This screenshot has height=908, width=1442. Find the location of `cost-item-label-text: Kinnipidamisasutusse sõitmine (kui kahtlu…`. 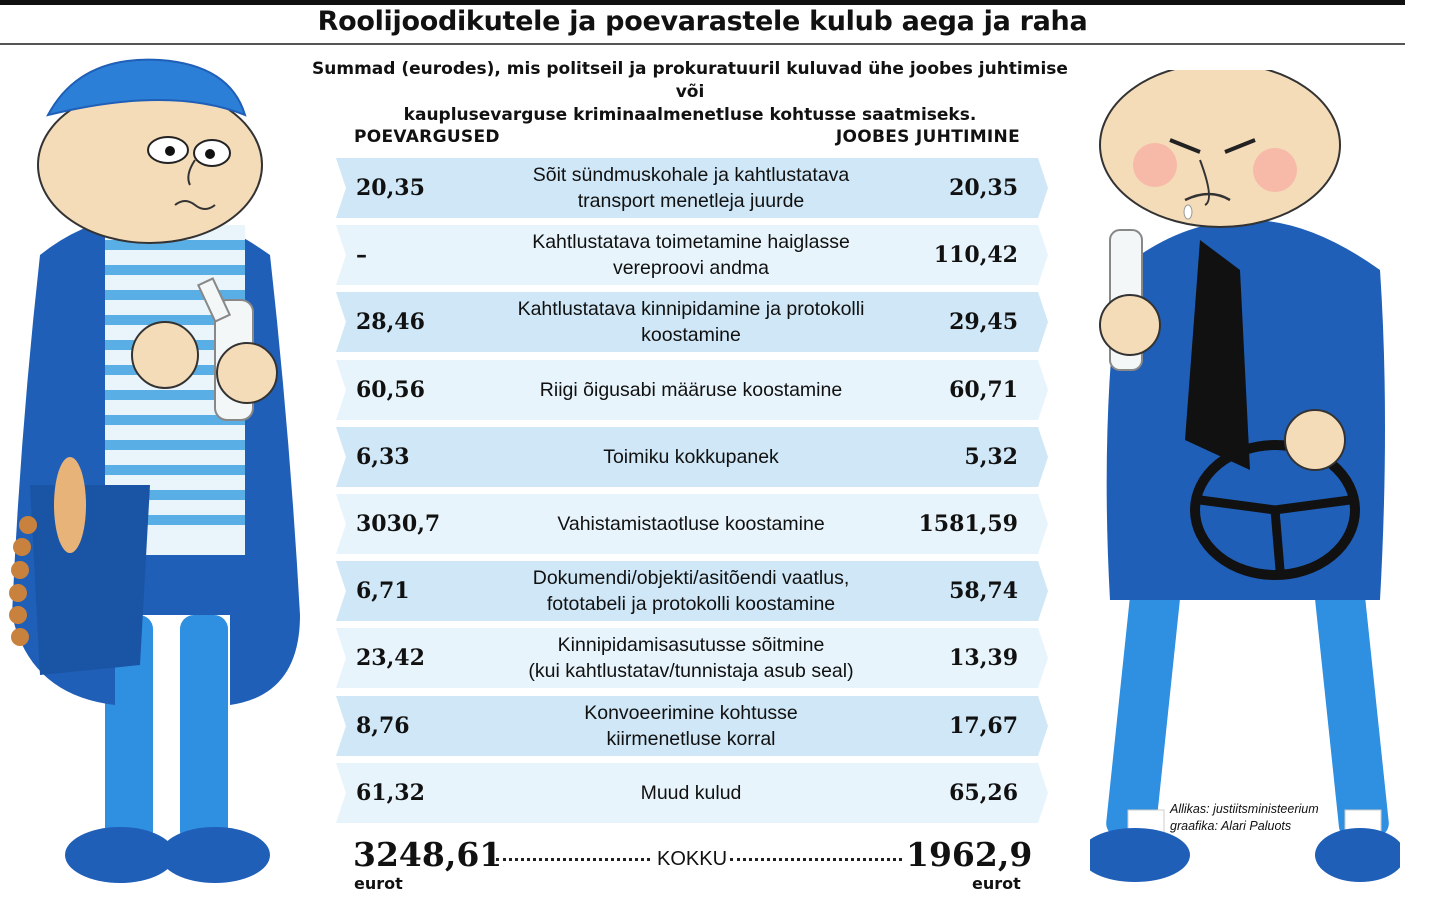

cost-item-label-text: Kinnipidamisasutusse sõitmine (kui kahtlu… is located at coordinates (690, 658).